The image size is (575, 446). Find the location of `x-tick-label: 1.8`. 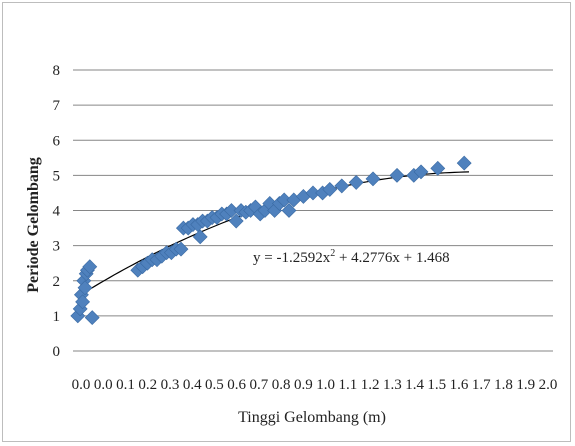

x-tick-label: 1.8 is located at coordinates (503, 385).